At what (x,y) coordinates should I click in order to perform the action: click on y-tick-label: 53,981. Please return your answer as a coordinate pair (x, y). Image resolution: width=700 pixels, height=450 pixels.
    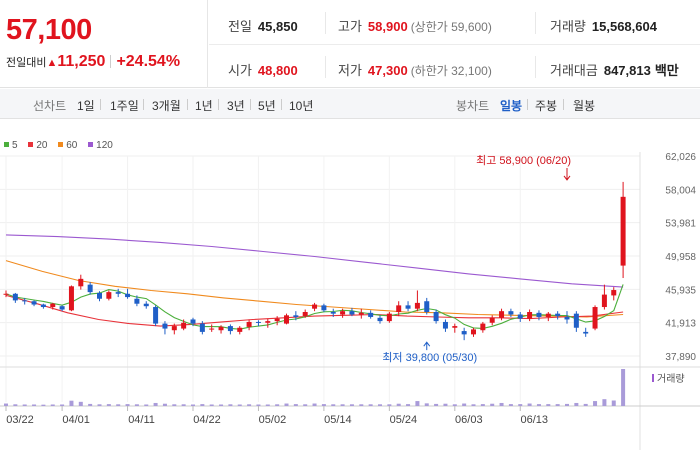
    Looking at the image, I should click on (680, 224).